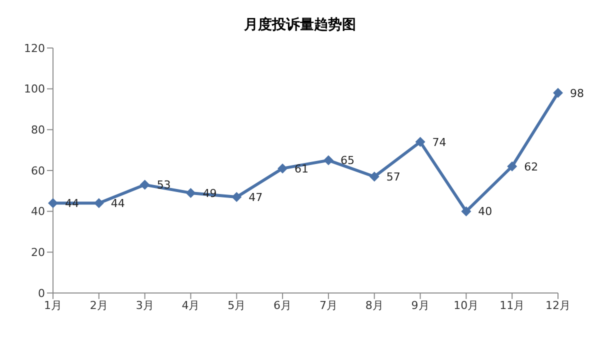 Image resolution: width=600 pixels, height=340 pixels. What do you see at coordinates (38, 130) in the screenshot?
I see `y-tick-label: 80` at bounding box center [38, 130].